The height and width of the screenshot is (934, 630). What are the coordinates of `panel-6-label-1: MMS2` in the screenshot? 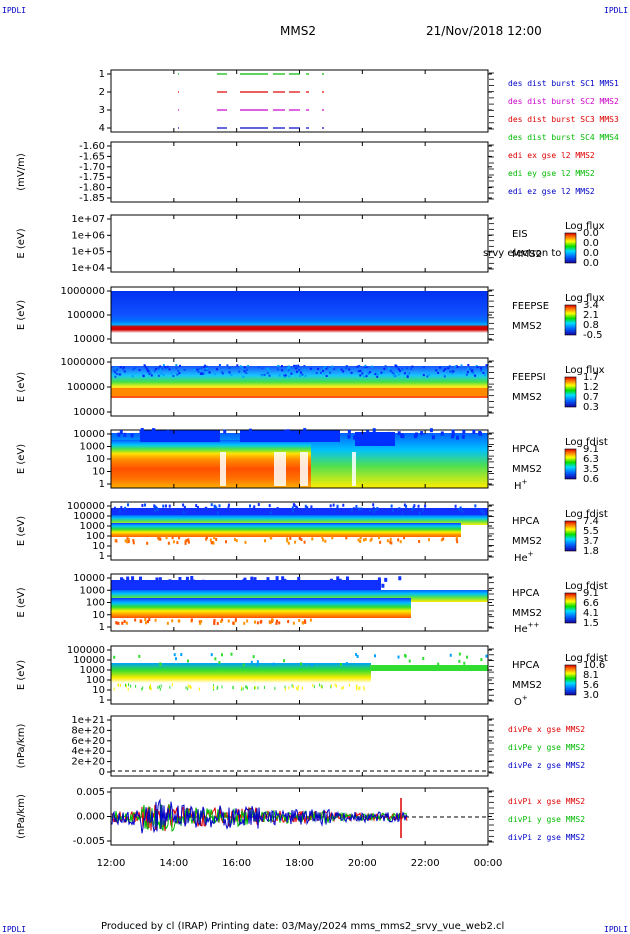 It's located at (527, 541).